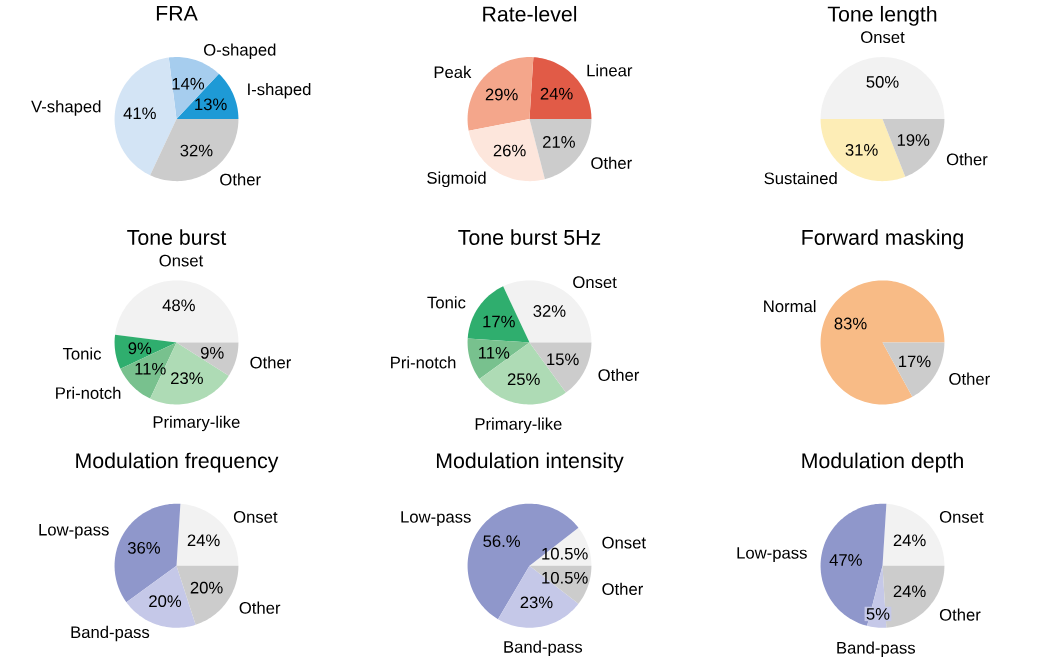 This screenshot has height=670, width=1060. I want to click on slice-label: Linear, so click(610, 70).